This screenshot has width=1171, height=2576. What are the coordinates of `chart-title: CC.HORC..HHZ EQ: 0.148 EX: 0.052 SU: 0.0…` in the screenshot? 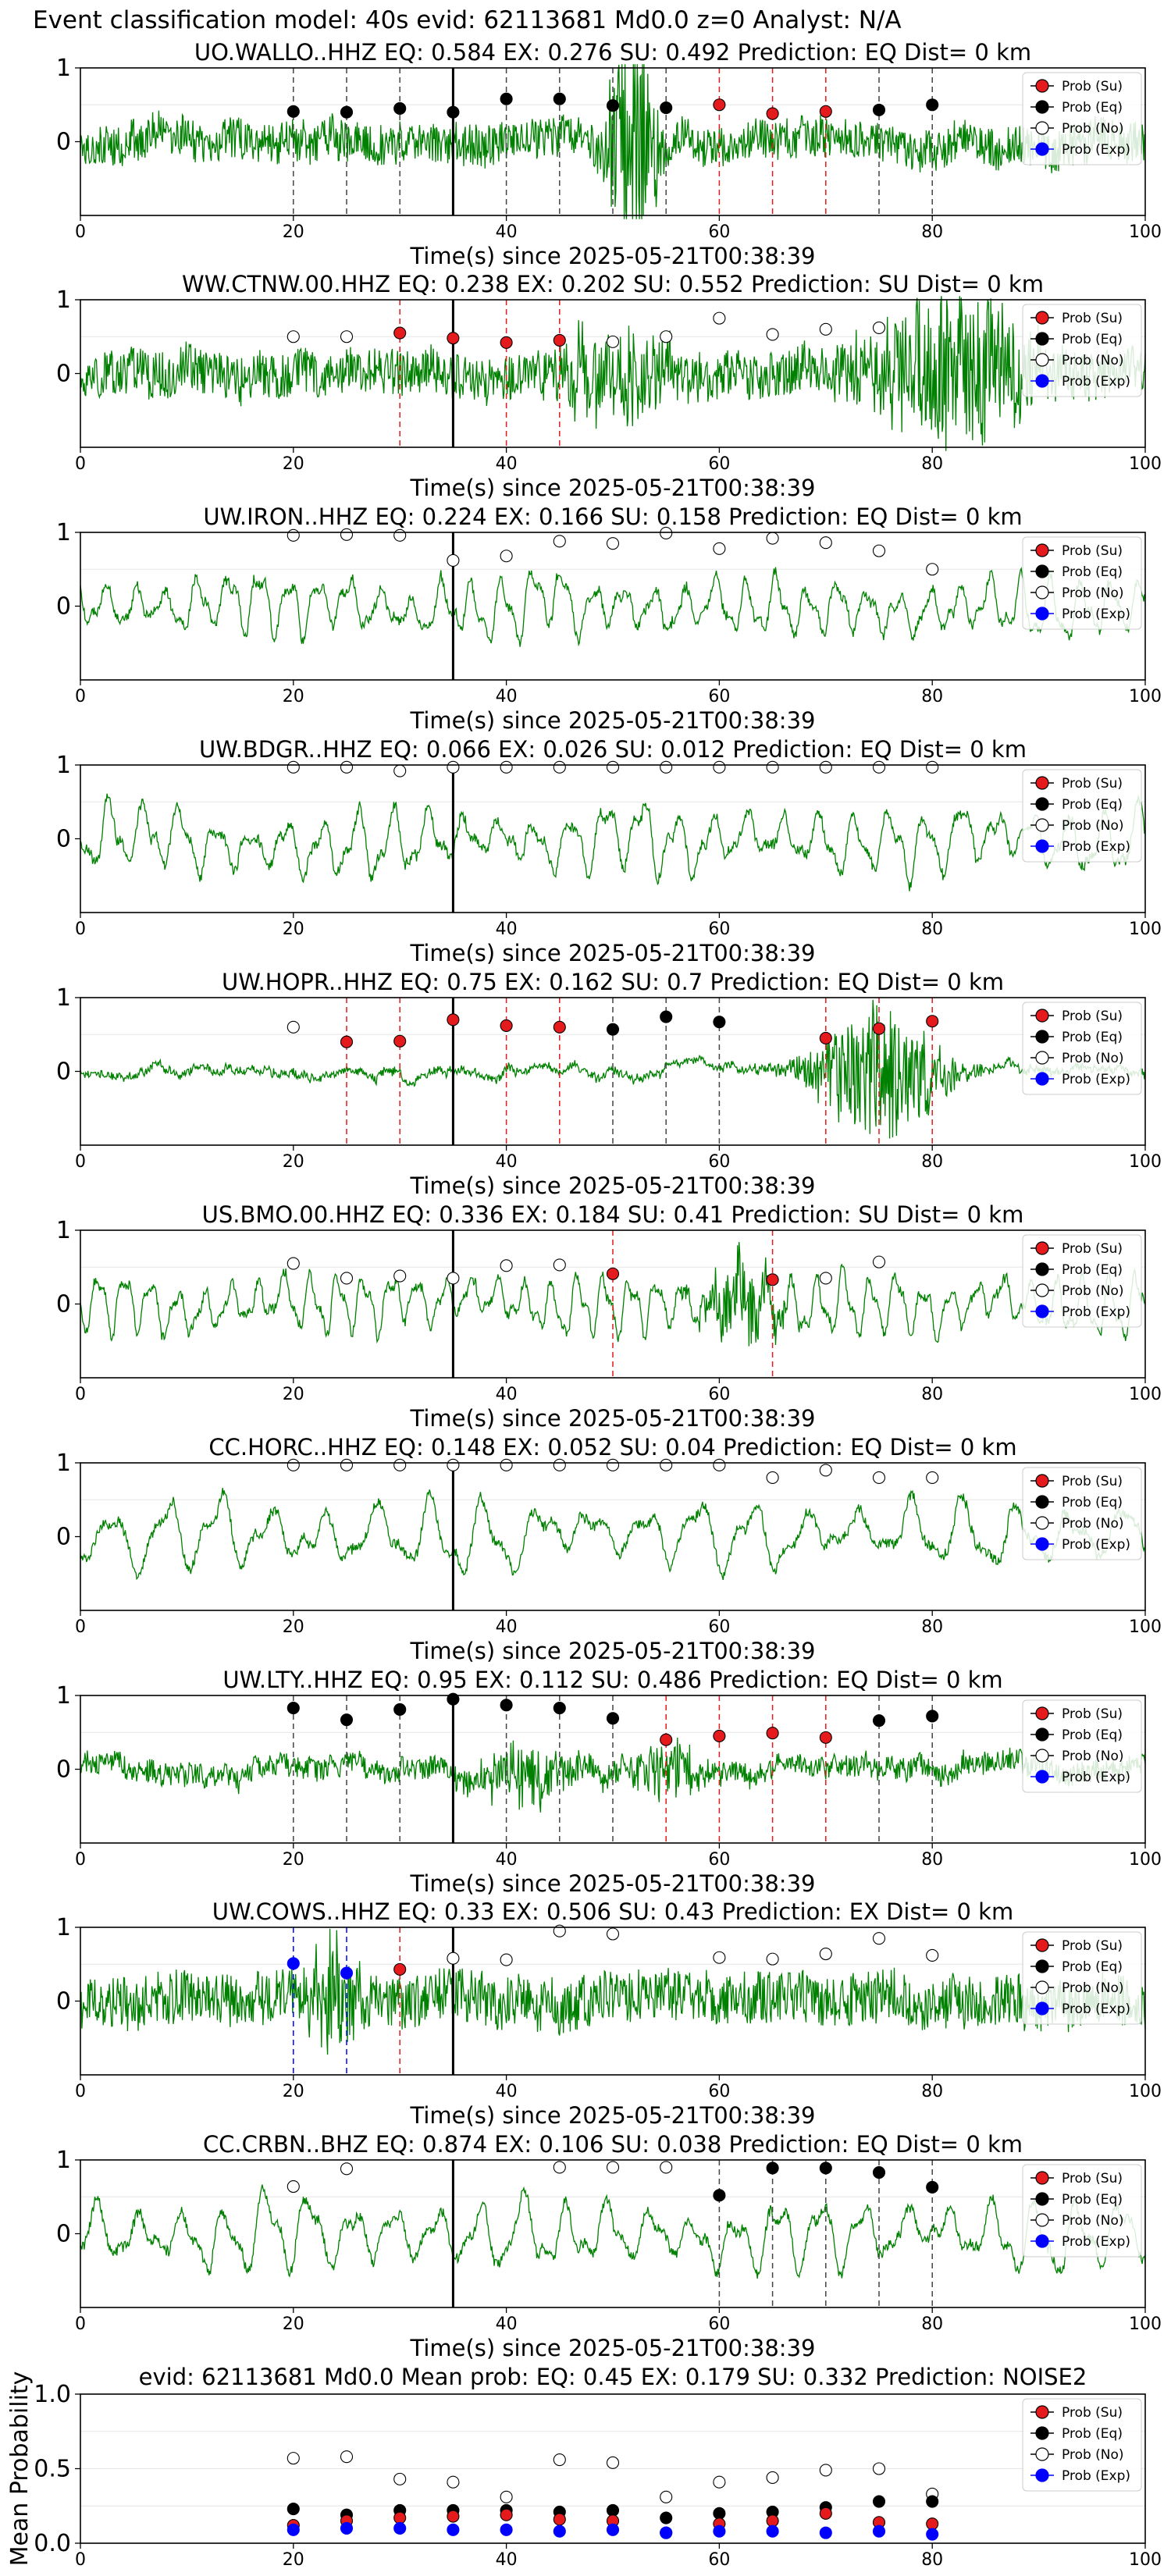 It's located at (612, 1447).